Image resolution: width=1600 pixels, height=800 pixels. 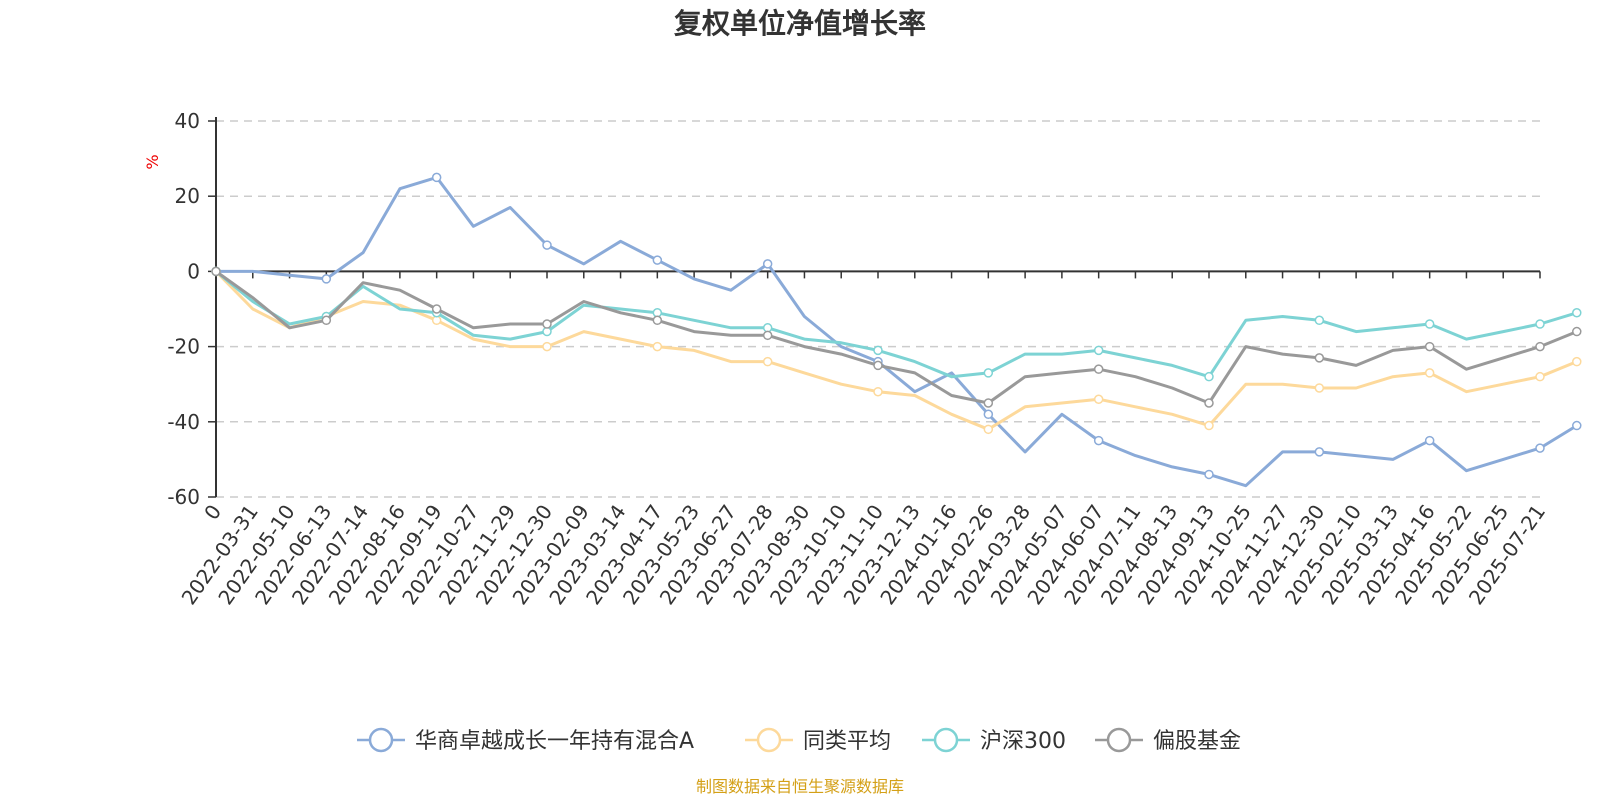 I want to click on x-tick-label: 0, so click(x=212, y=512).